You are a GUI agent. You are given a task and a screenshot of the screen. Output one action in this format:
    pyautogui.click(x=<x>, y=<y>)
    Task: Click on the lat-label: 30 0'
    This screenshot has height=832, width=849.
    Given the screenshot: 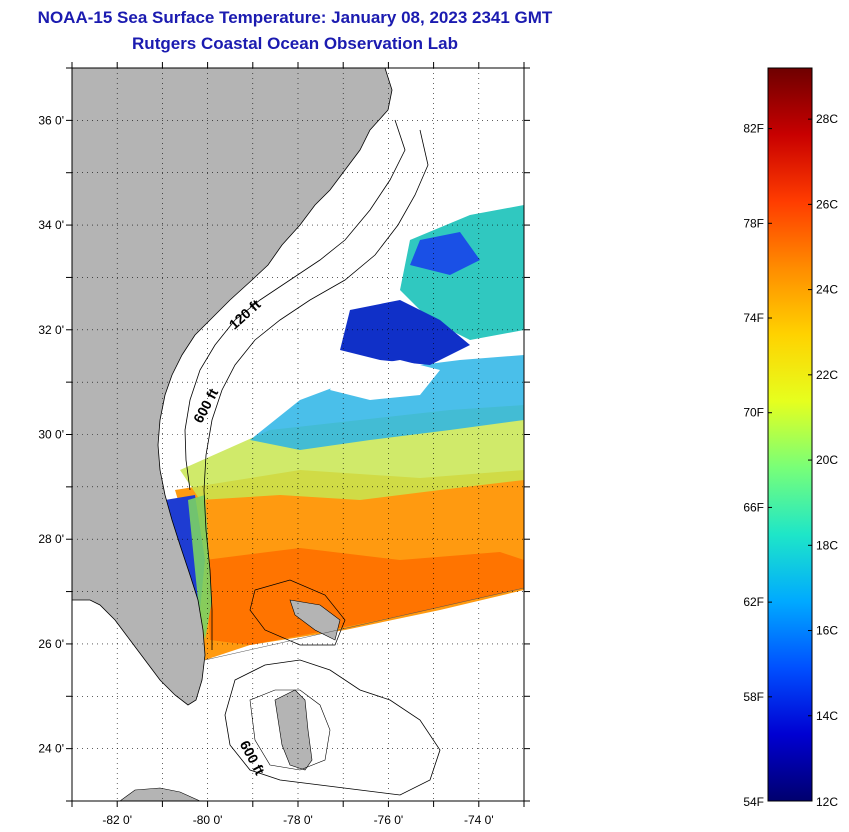 What is the action you would take?
    pyautogui.click(x=51, y=435)
    